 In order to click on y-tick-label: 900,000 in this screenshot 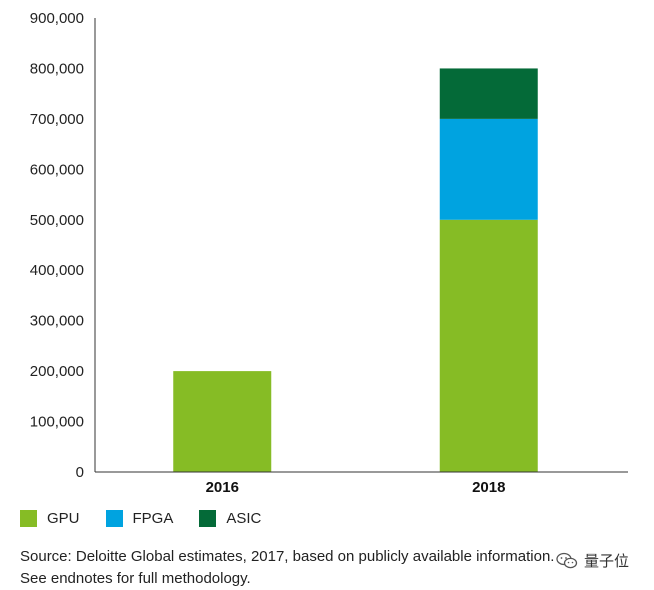, I will do `click(57, 18)`.